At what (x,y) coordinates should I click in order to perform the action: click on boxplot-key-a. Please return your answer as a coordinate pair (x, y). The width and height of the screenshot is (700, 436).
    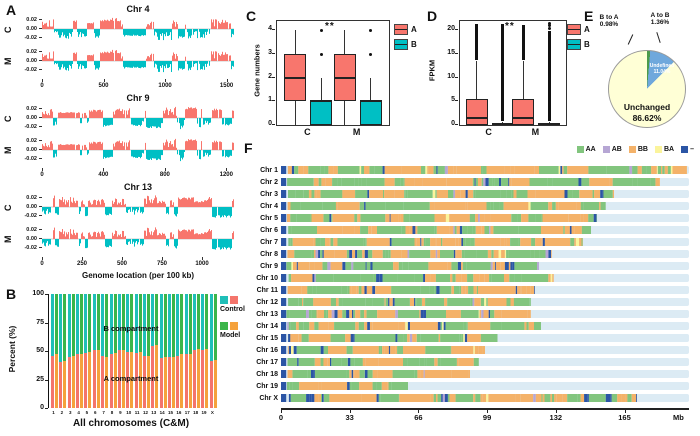
    Looking at the image, I should click on (401, 29).